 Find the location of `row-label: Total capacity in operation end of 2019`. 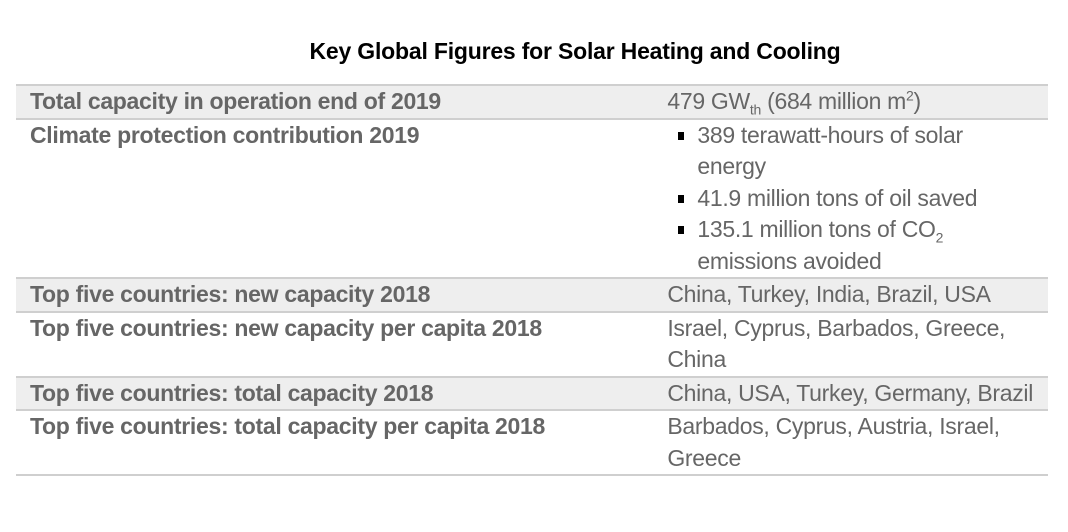

row-label: Total capacity in operation end of 2019 is located at coordinates (335, 102).